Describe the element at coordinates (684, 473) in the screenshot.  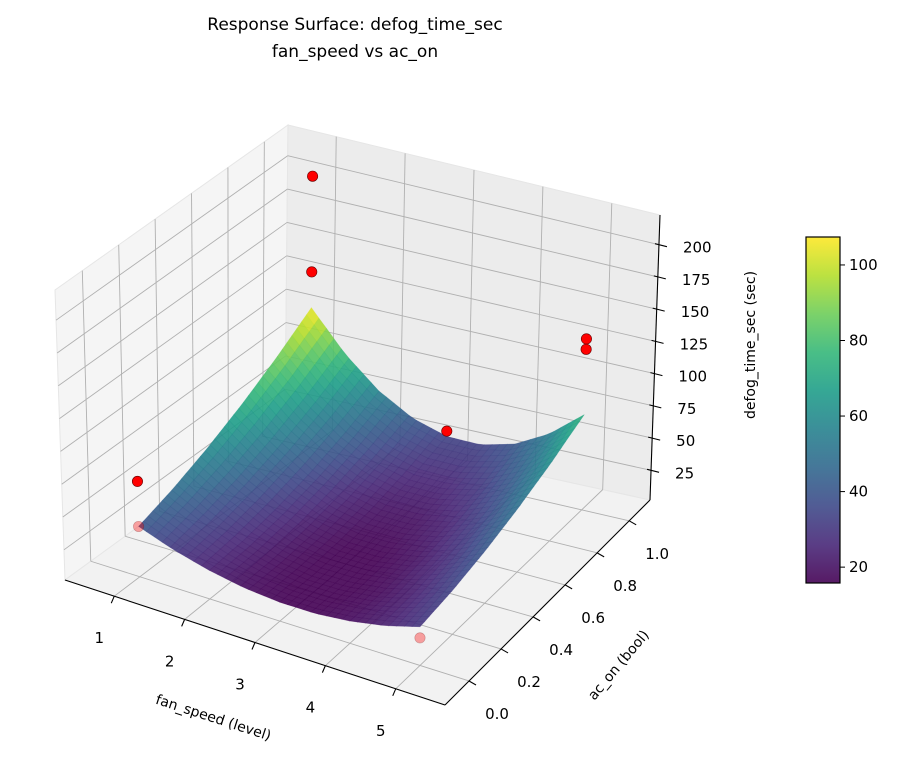
I see `z-tick-label: 25` at that location.